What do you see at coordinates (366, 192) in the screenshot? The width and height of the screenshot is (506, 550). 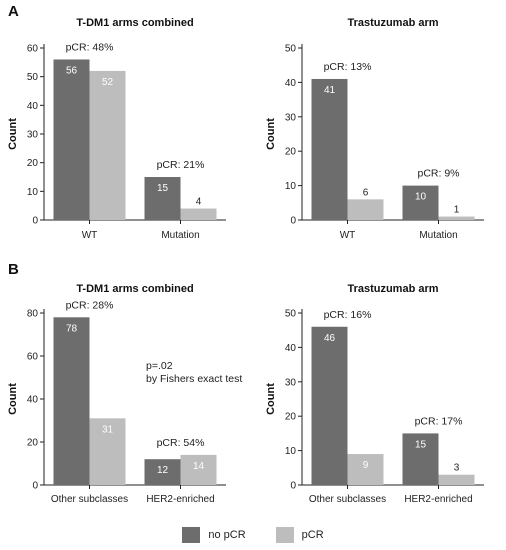 I see `data-label: 6` at bounding box center [366, 192].